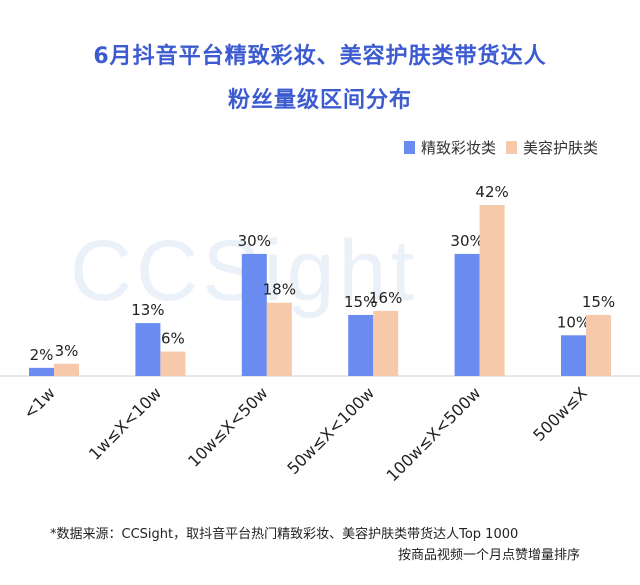  Describe the element at coordinates (409, 147) in the screenshot. I see `legend-swatch-series1` at that location.